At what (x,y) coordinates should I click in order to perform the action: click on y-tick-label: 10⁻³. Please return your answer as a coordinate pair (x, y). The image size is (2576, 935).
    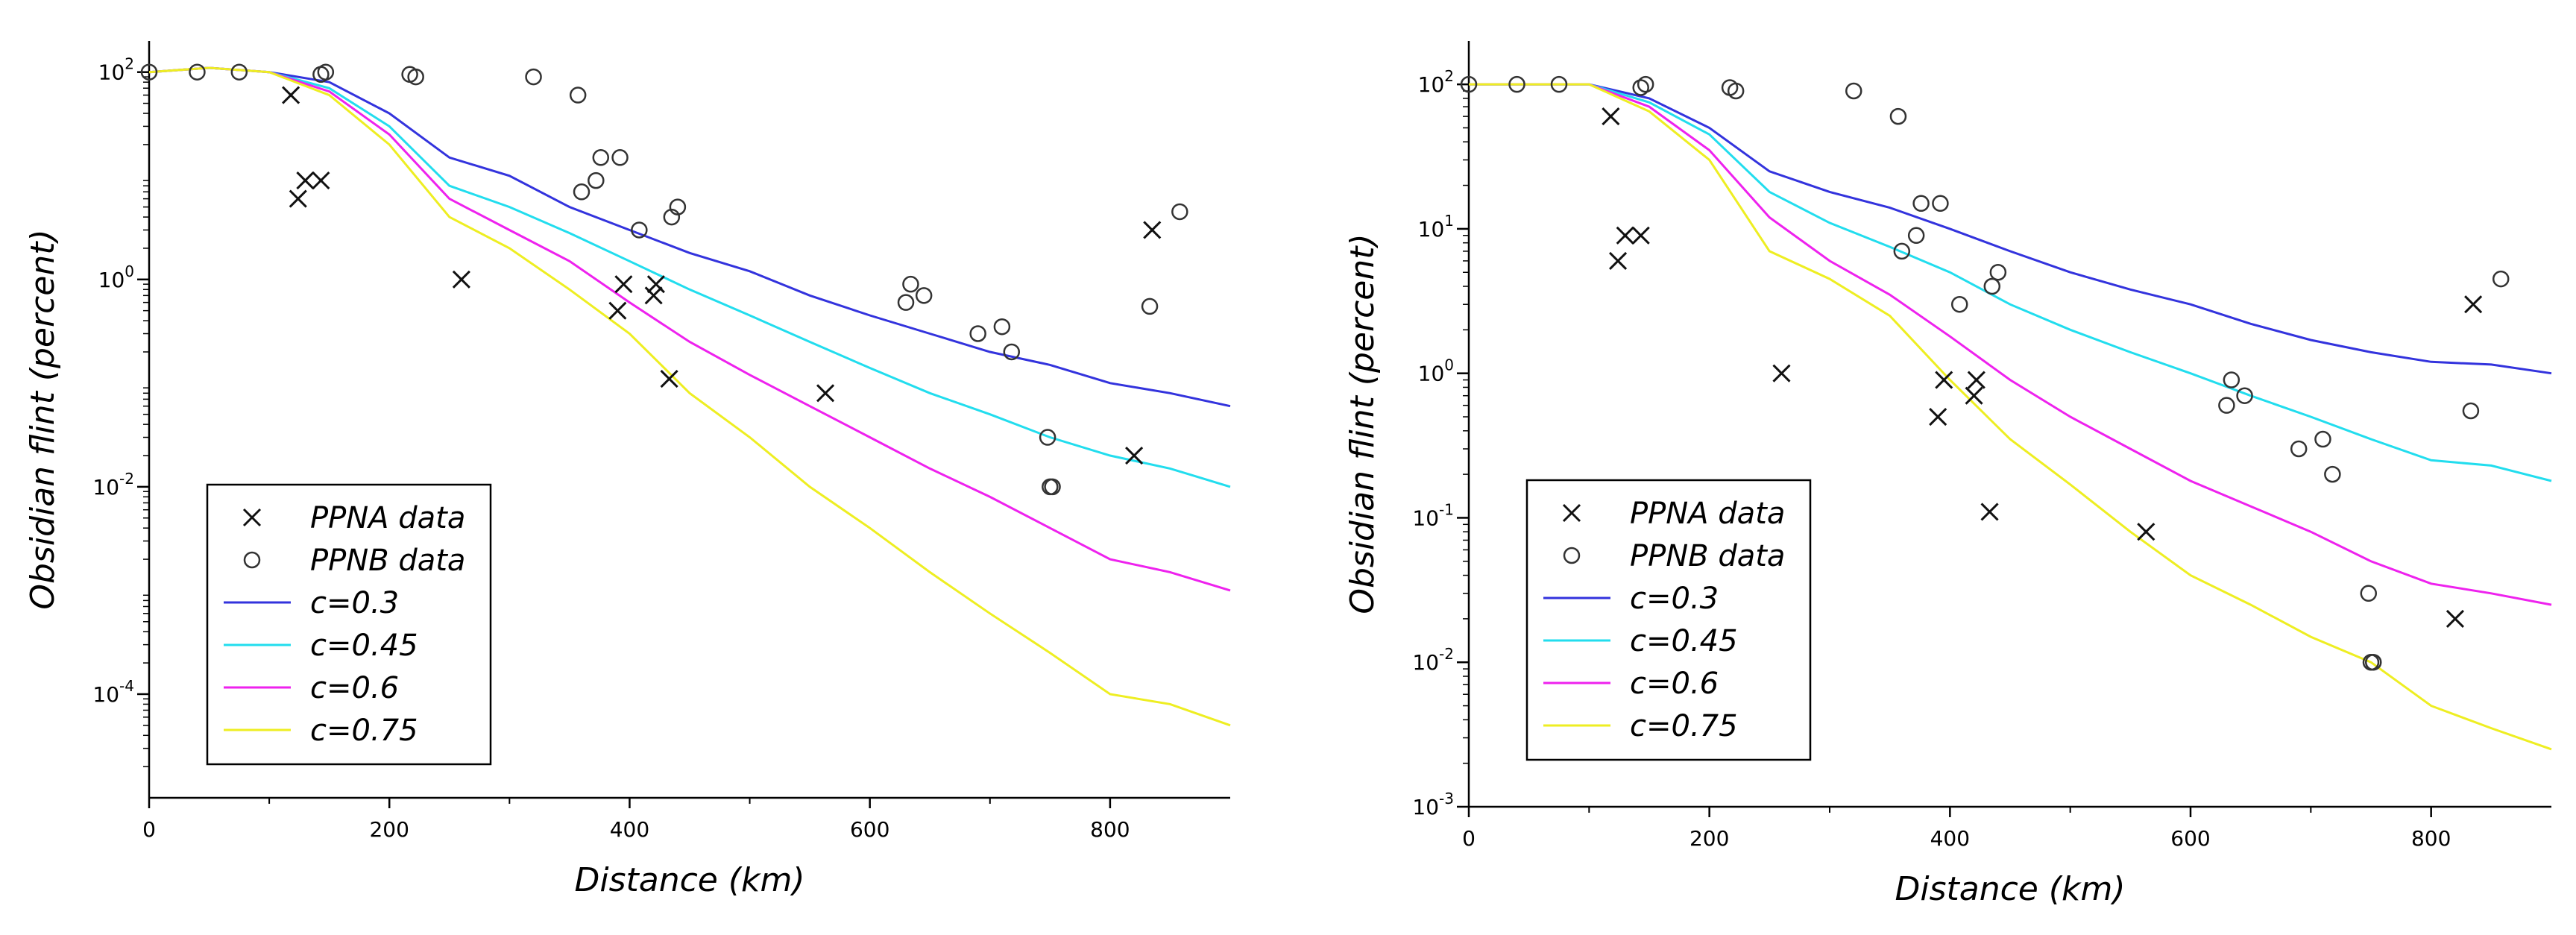
    Looking at the image, I should click on (1433, 804).